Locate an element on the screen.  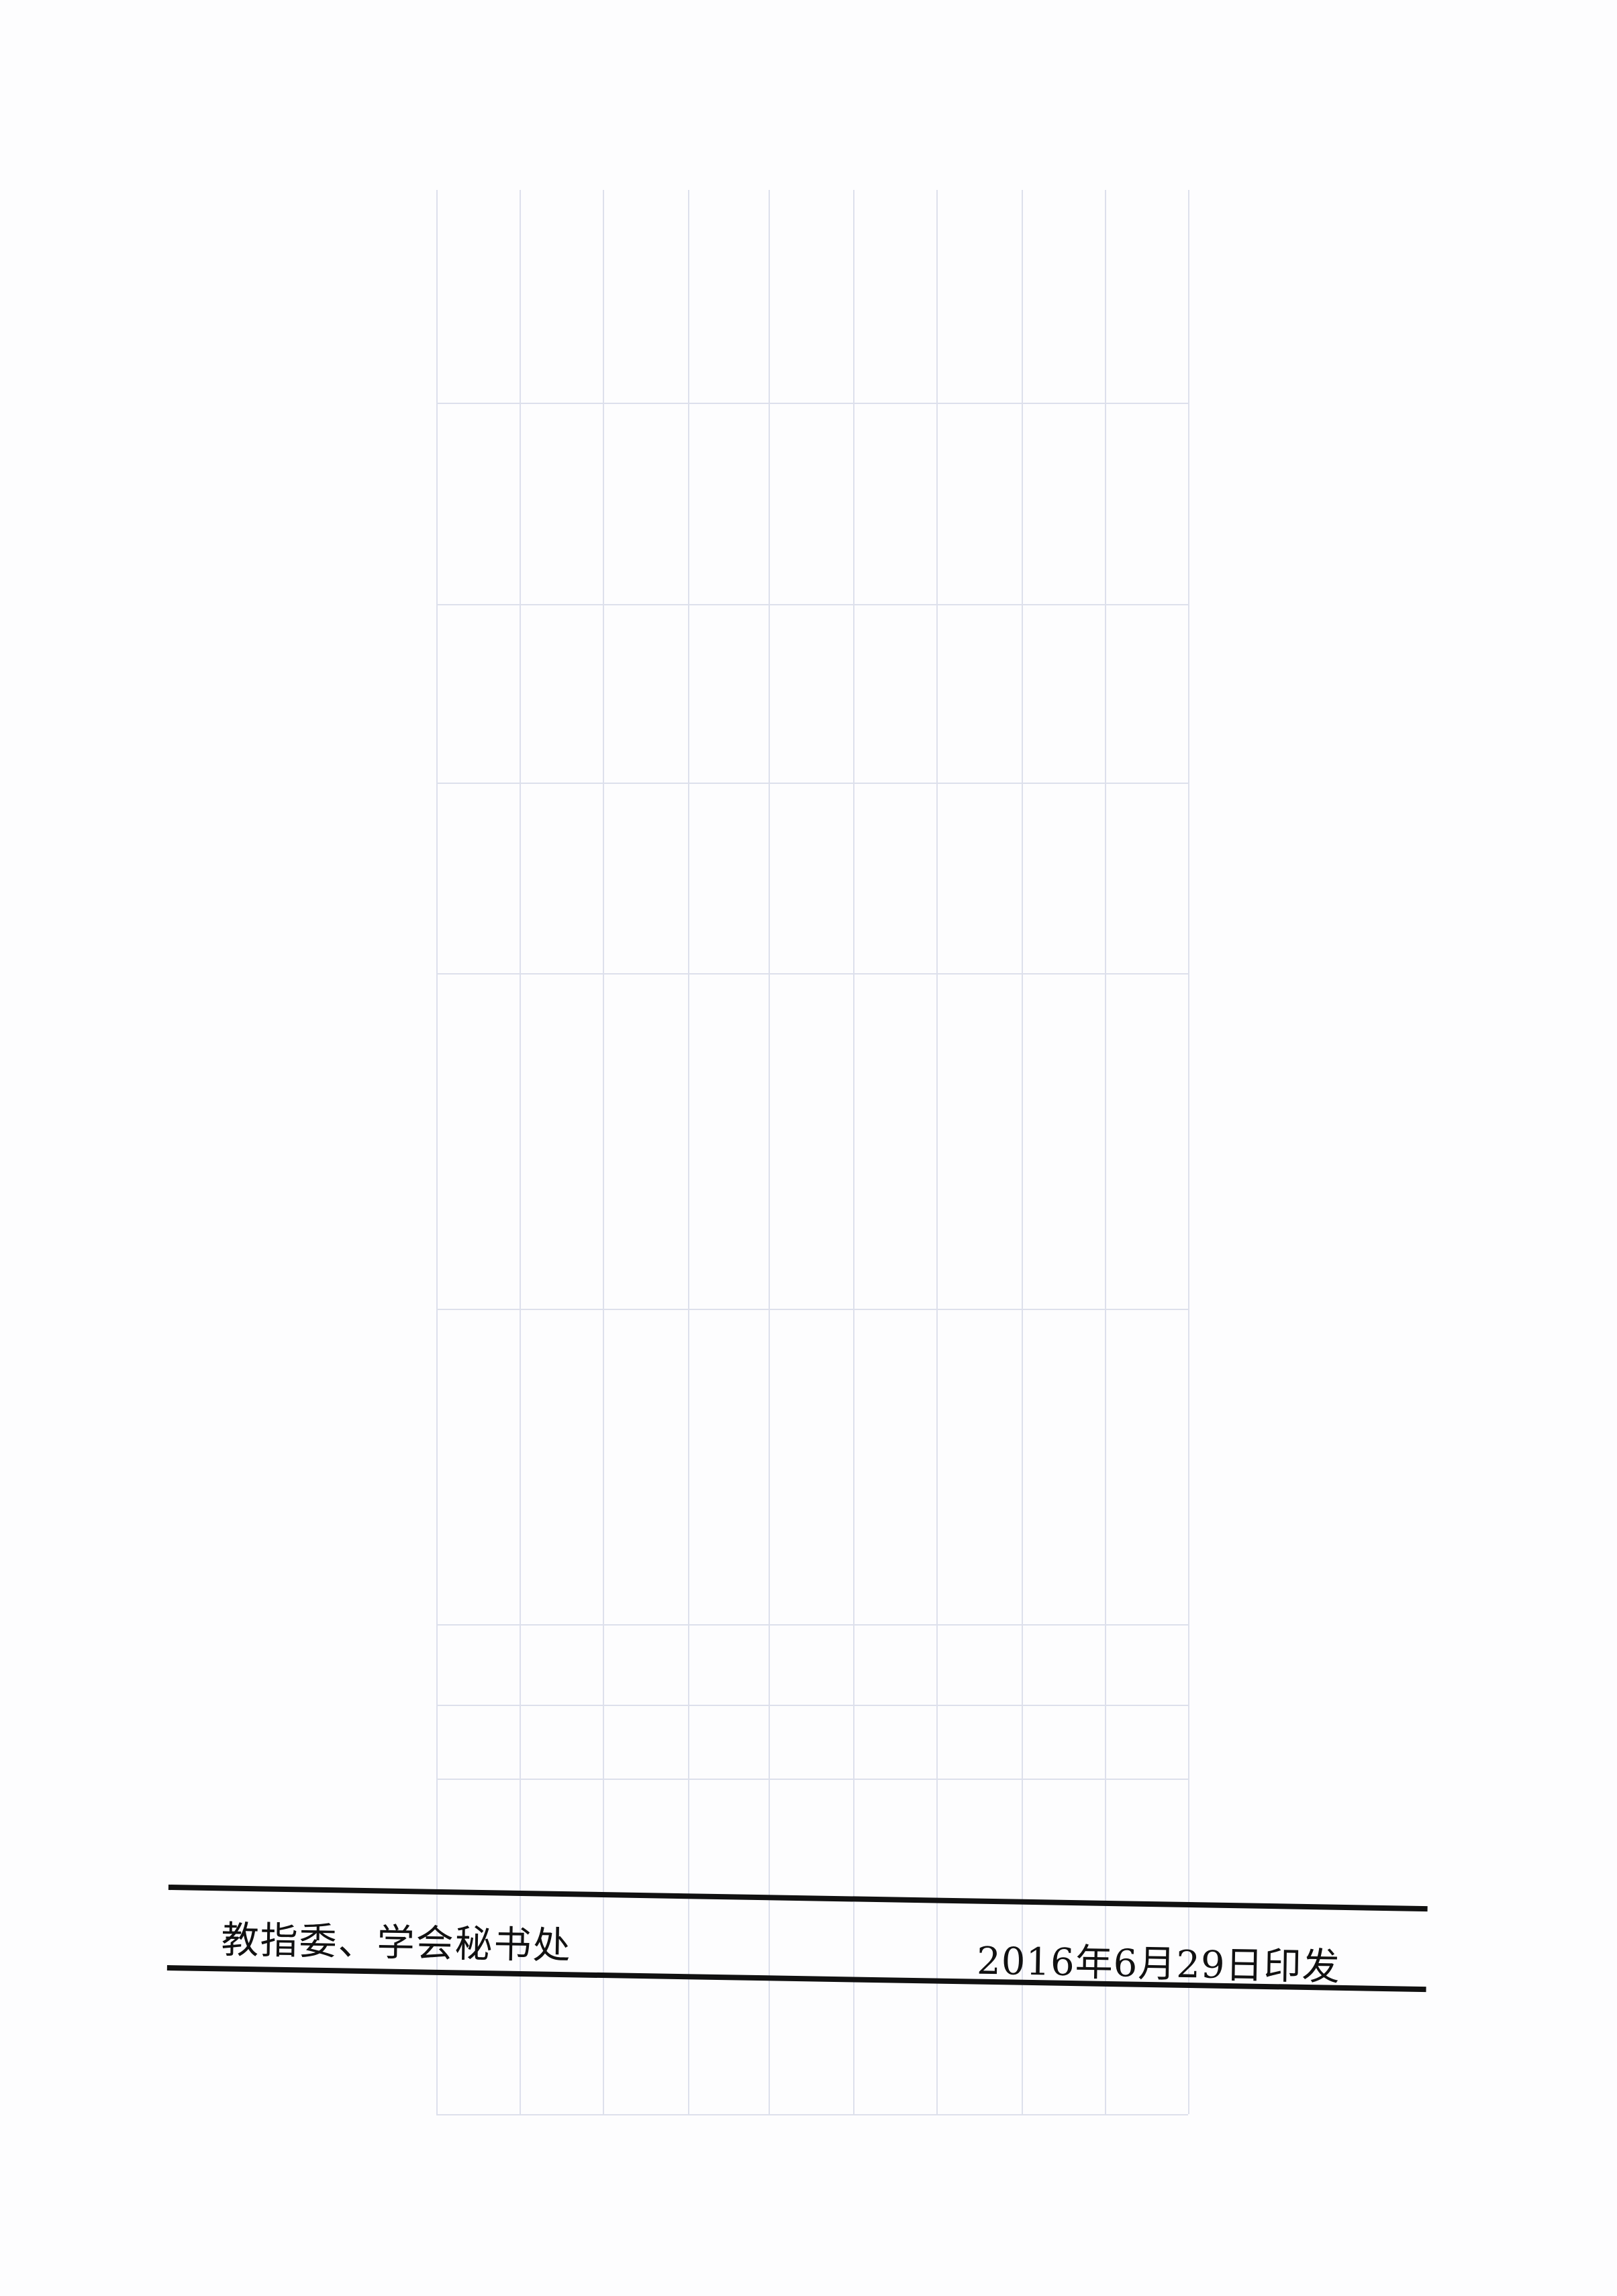
issuer-text: 教指委、学会秘书处 is located at coordinates (397, 1943).